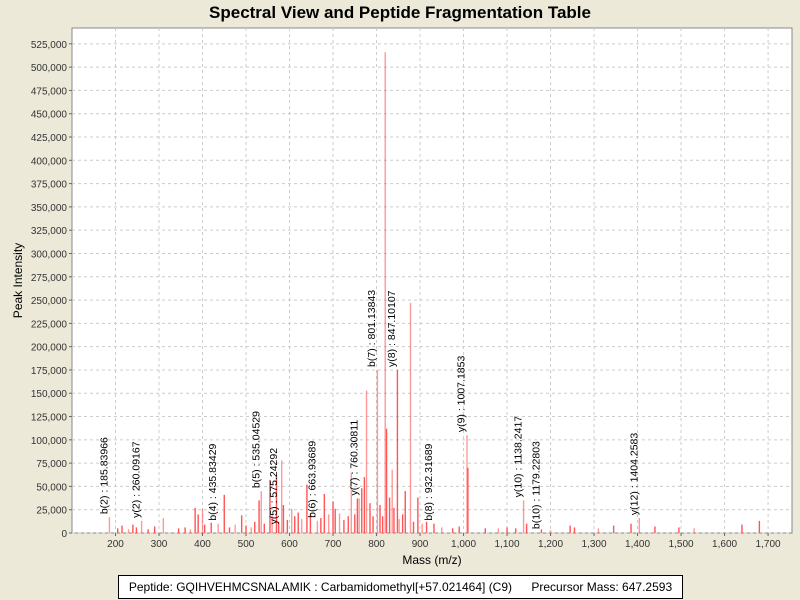  Describe the element at coordinates (289, 544) in the screenshot. I see `x-tick-label: 600` at that location.